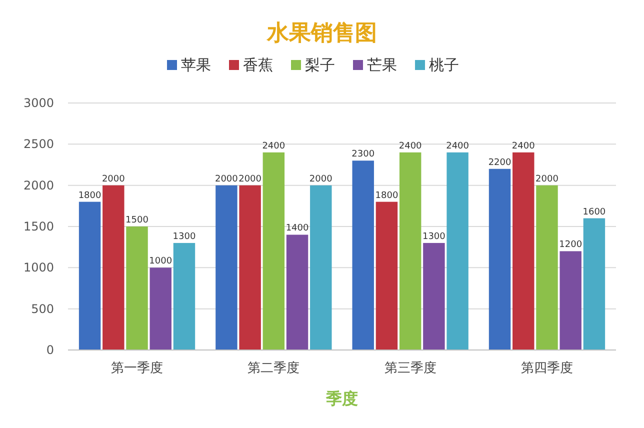 Image resolution: width=644 pixels, height=428 pixels. I want to click on legend-label: 桃子, so click(444, 65).